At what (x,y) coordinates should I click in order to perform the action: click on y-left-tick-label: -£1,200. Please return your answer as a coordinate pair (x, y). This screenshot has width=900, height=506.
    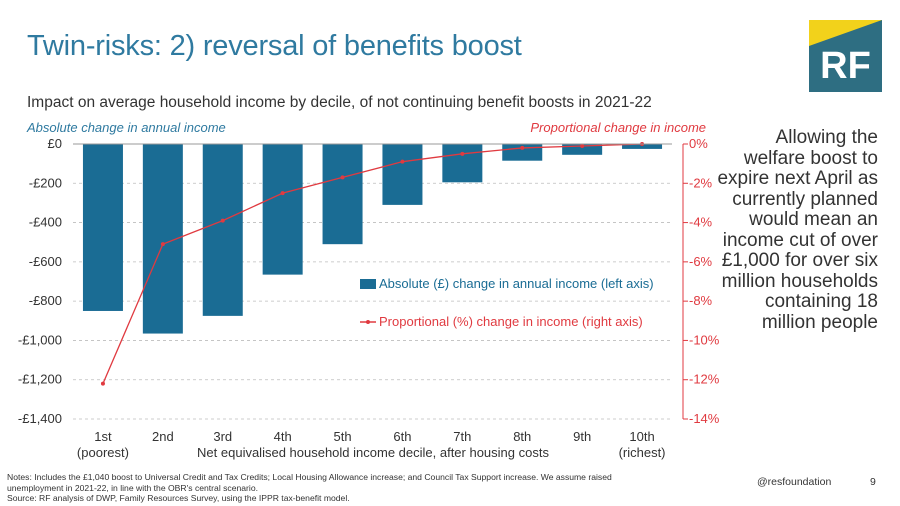
    Looking at the image, I should click on (40, 379).